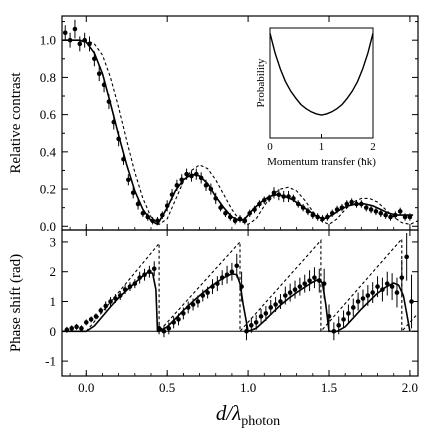  What do you see at coordinates (321, 83) in the screenshot?
I see `inset-frame` at bounding box center [321, 83].